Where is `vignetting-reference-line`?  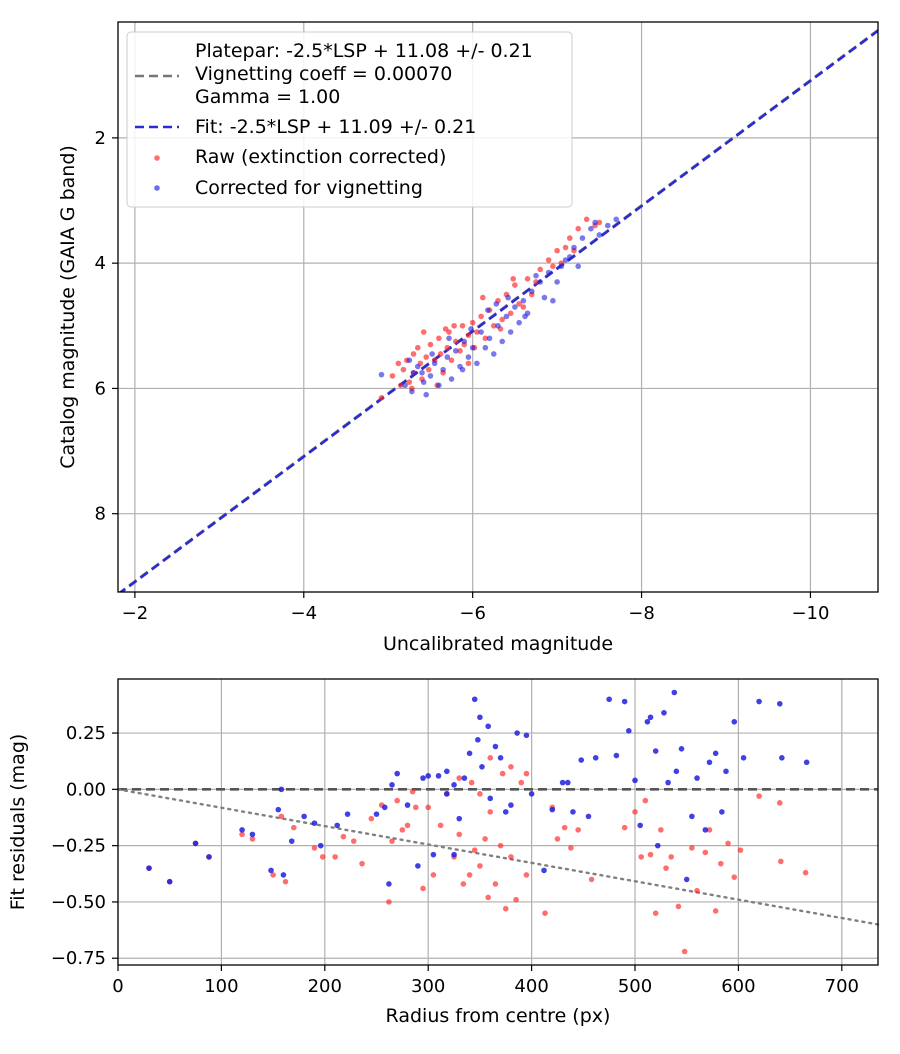
vignetting-reference-line is located at coordinates (498, 857).